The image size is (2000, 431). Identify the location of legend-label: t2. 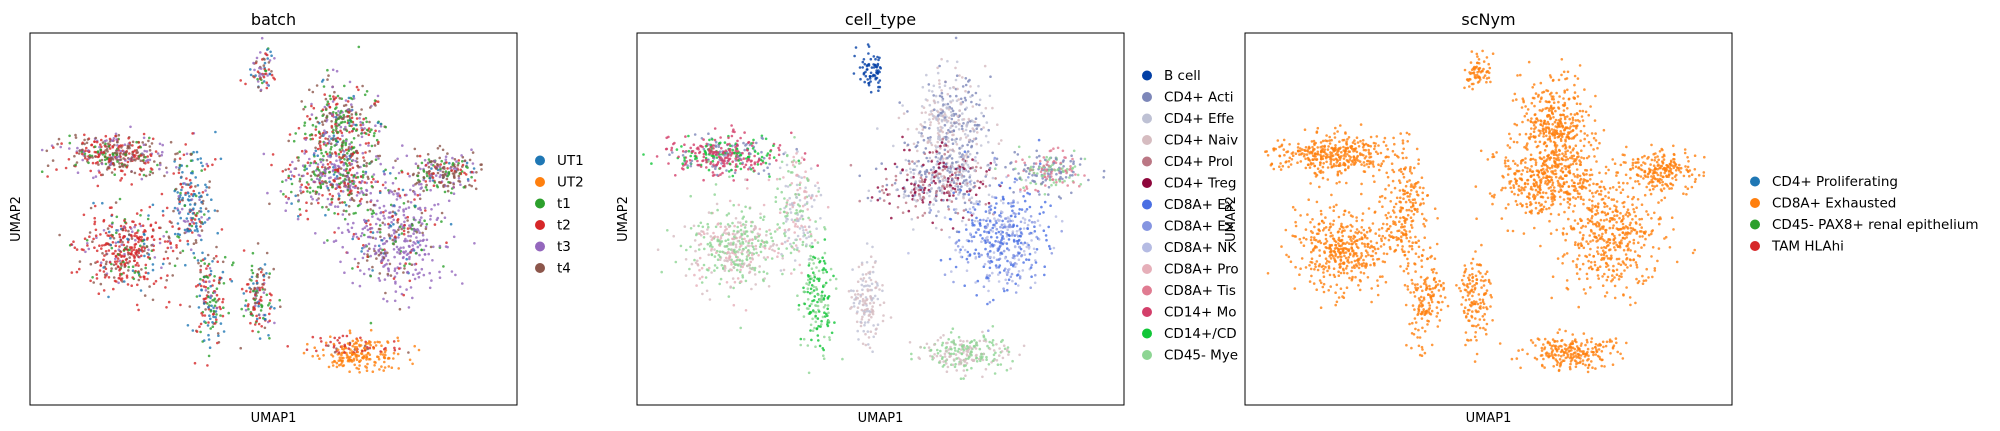
(564, 226).